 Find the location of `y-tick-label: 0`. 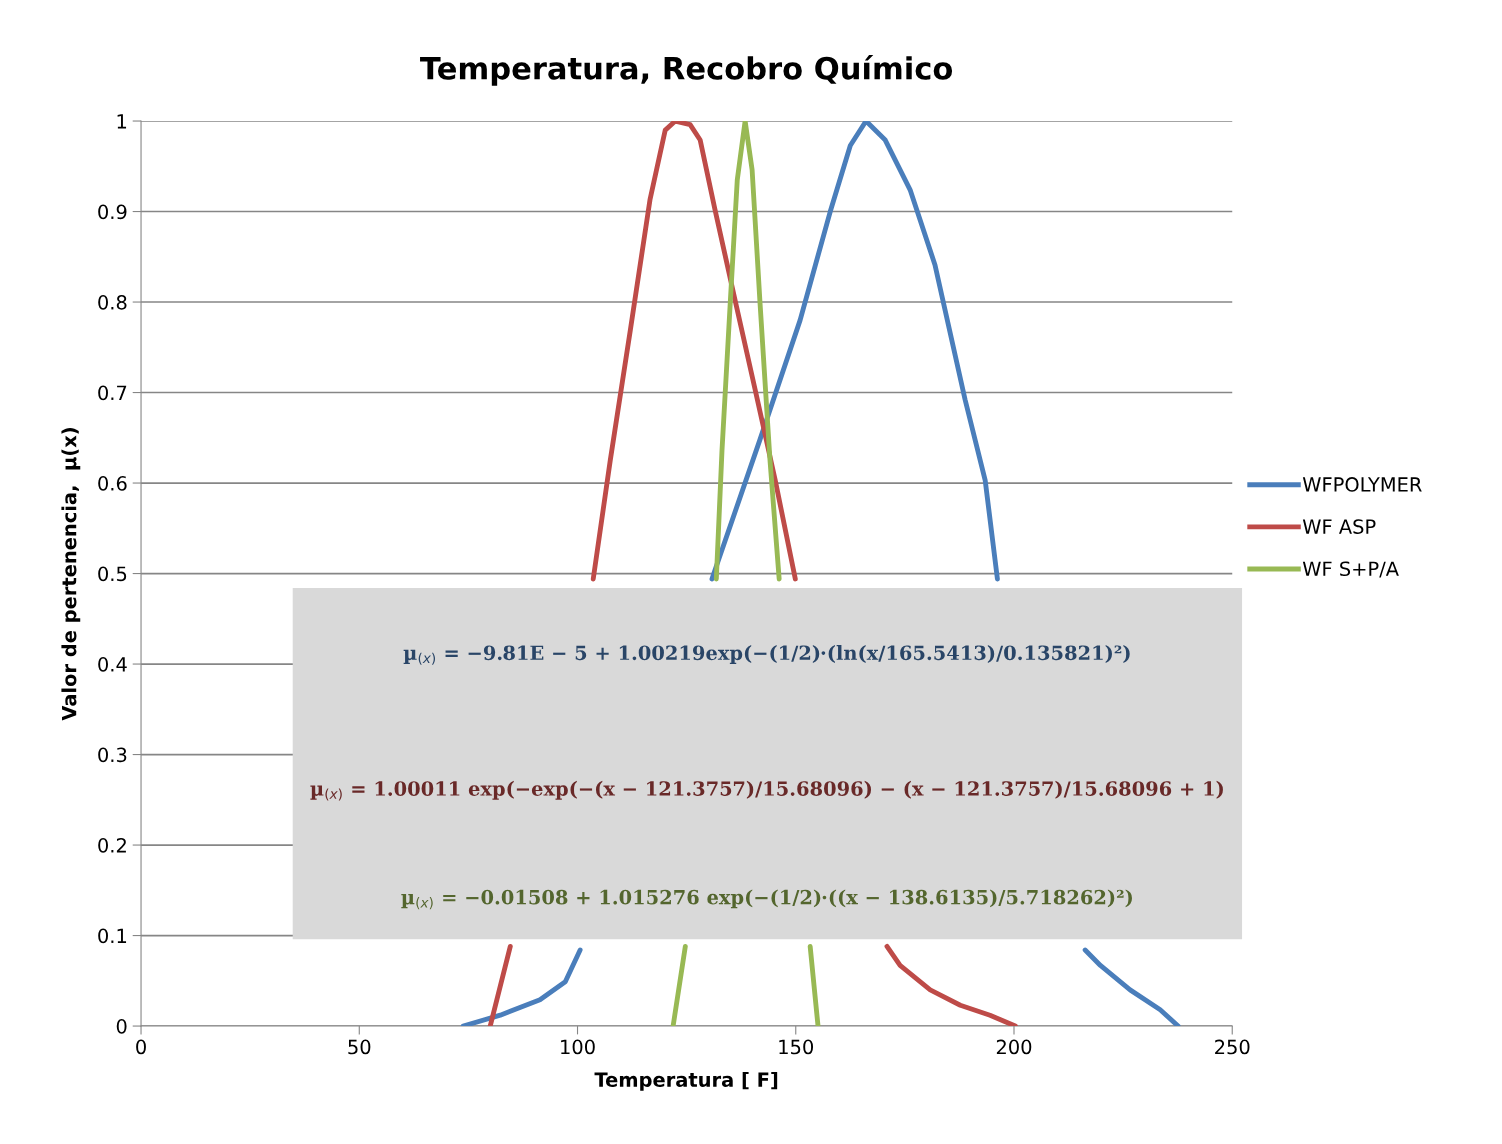

y-tick-label: 0 is located at coordinates (121, 1026).